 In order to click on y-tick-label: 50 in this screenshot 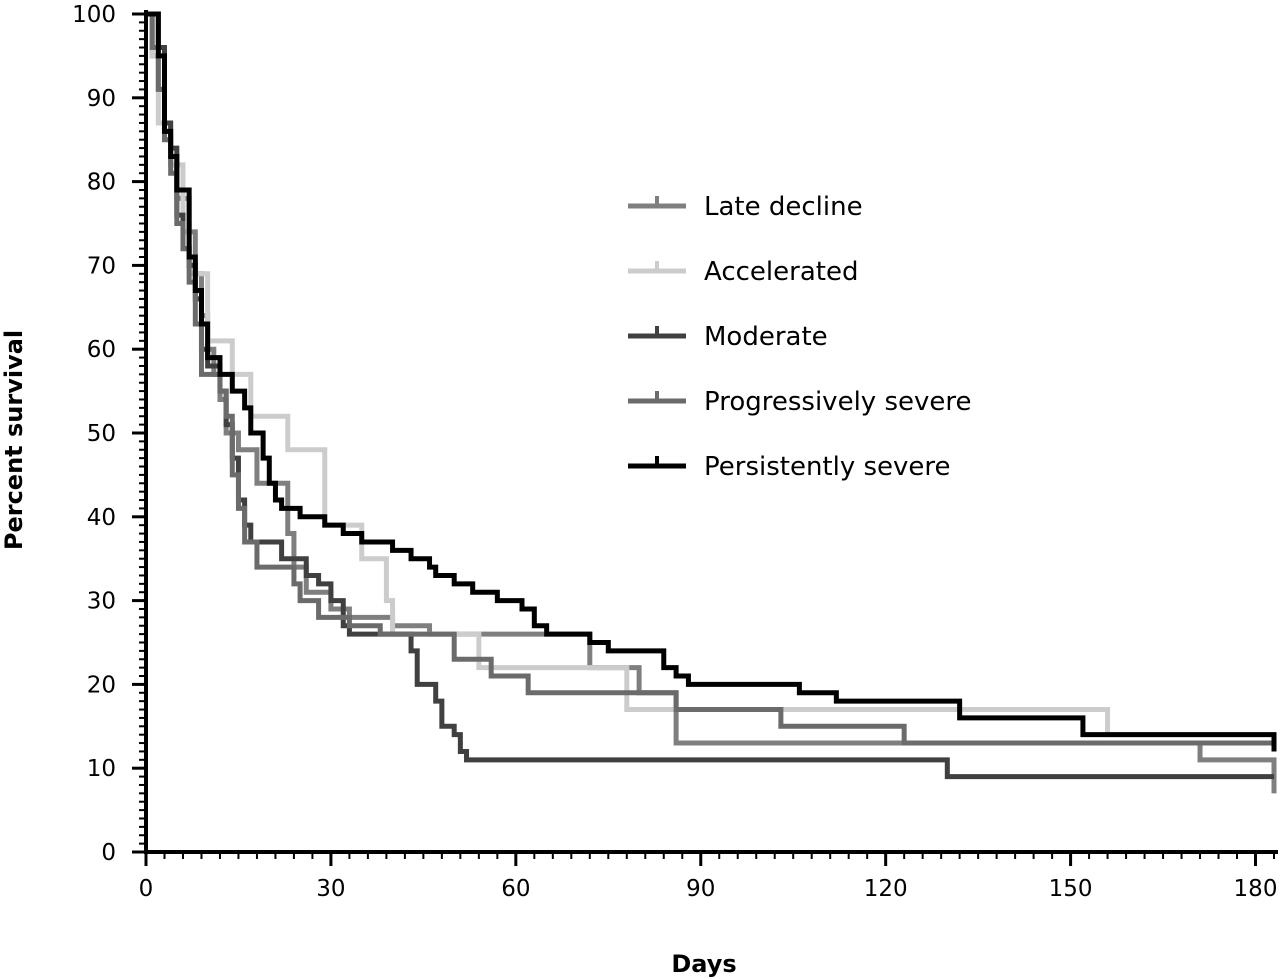, I will do `click(101, 434)`.